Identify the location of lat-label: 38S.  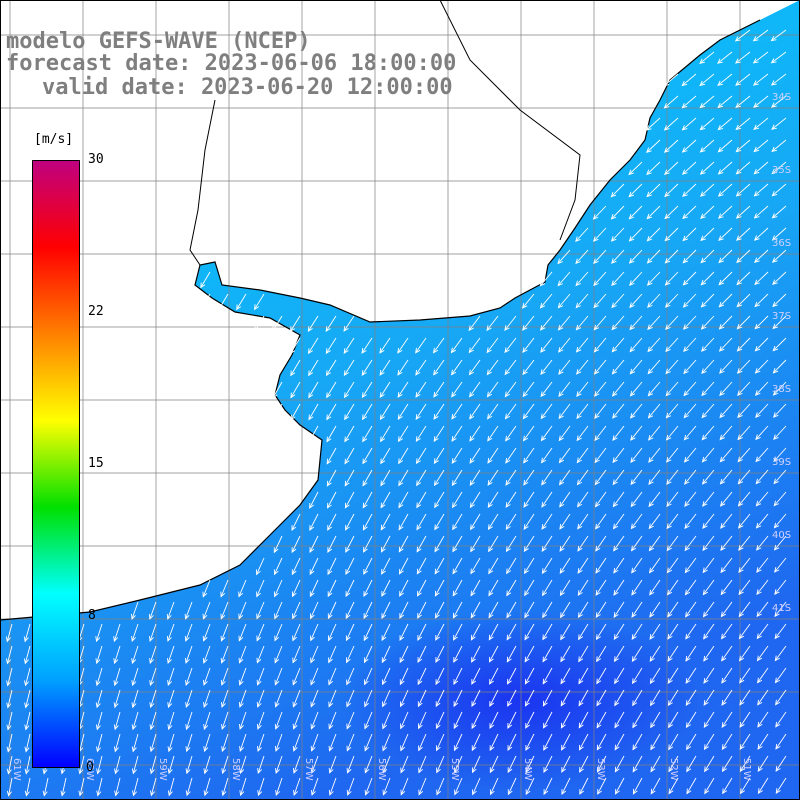
(781, 389).